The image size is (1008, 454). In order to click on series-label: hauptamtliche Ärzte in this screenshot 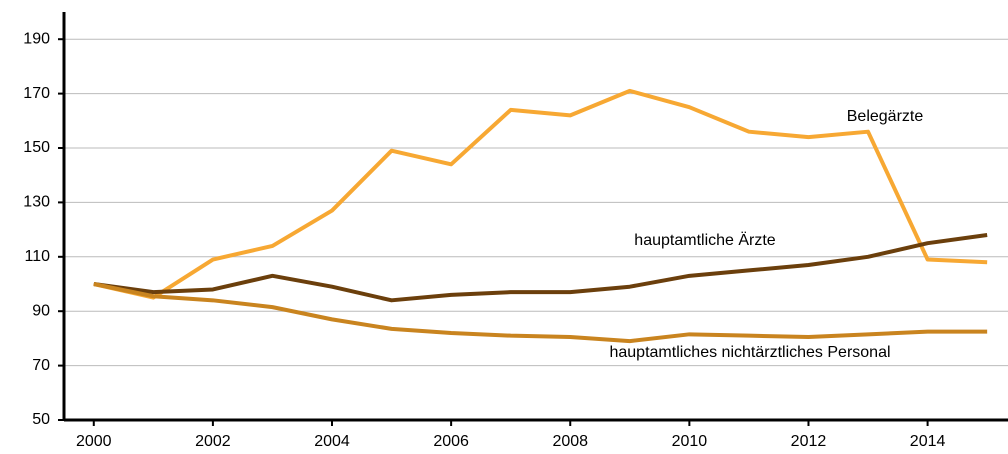, I will do `click(705, 240)`.